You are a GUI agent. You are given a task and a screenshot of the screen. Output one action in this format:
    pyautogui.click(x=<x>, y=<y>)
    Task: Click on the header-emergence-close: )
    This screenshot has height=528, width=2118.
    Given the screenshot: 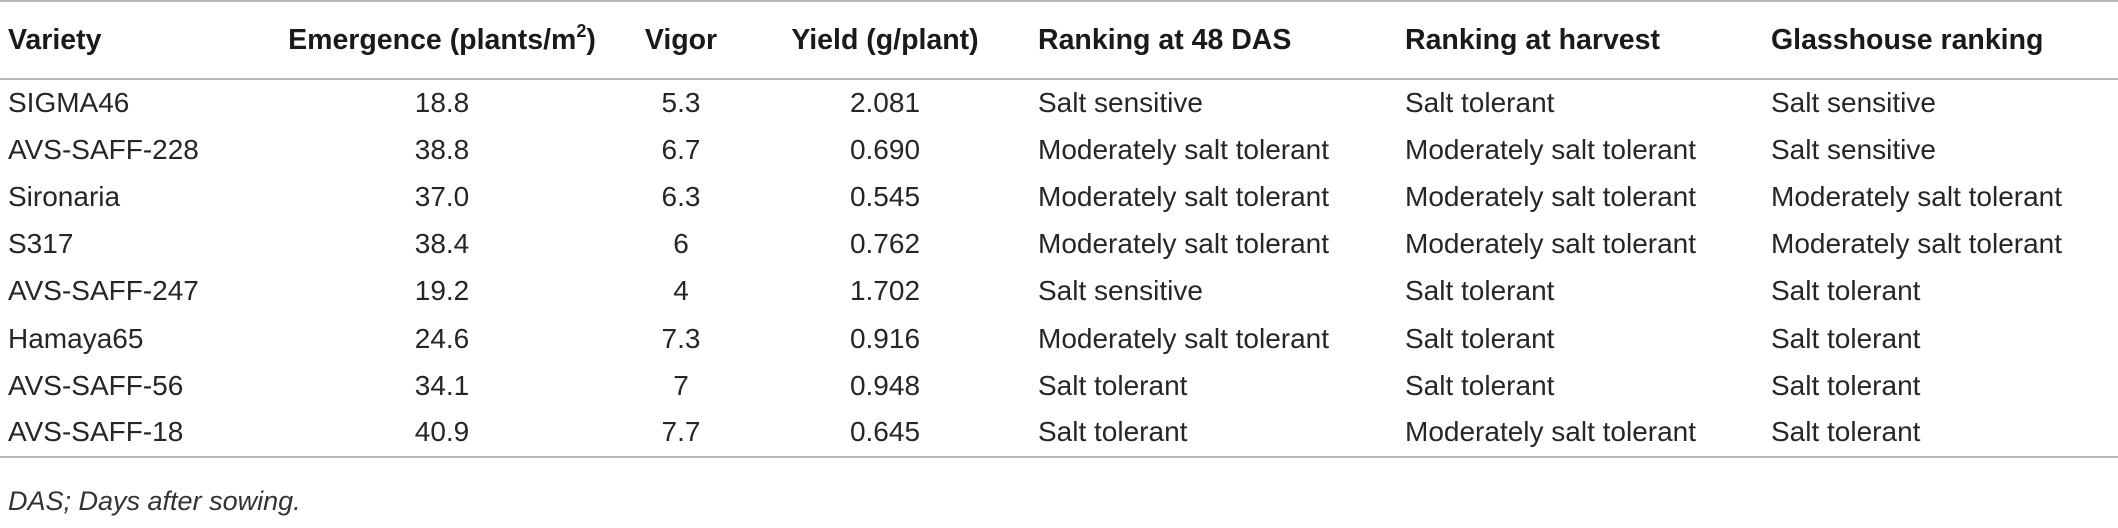 What is the action you would take?
    pyautogui.click(x=591, y=39)
    